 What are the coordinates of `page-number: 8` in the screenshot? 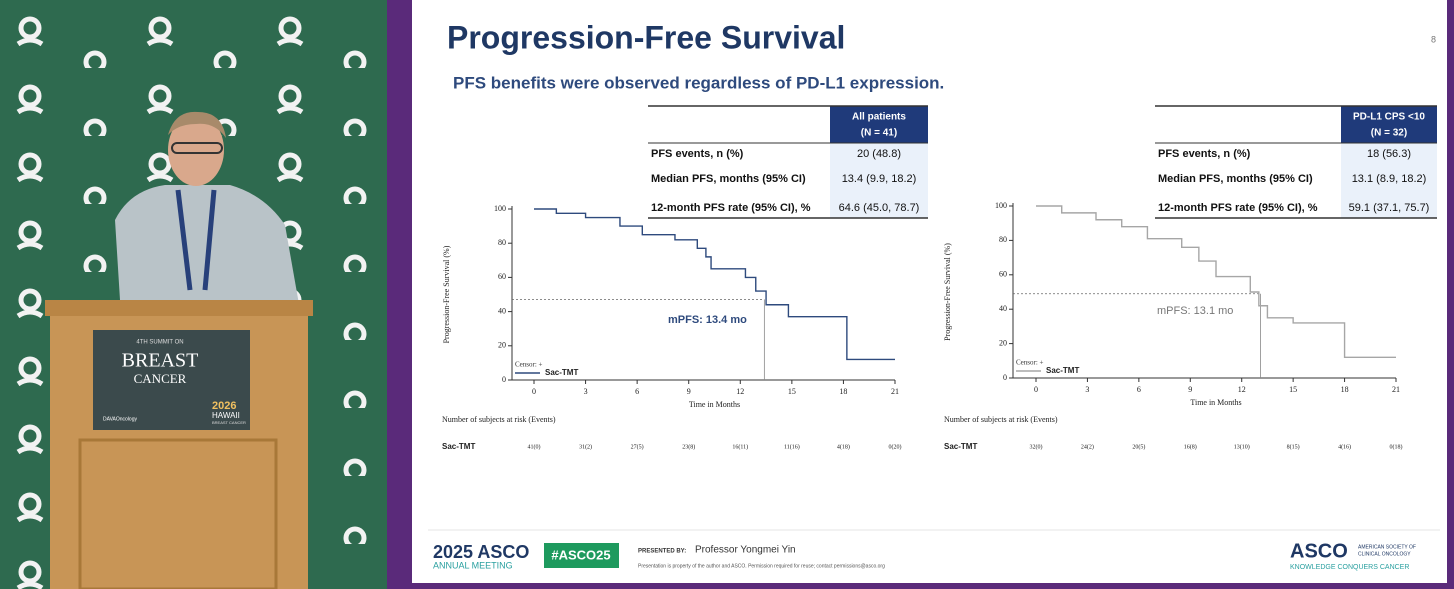 It's located at (1433, 39).